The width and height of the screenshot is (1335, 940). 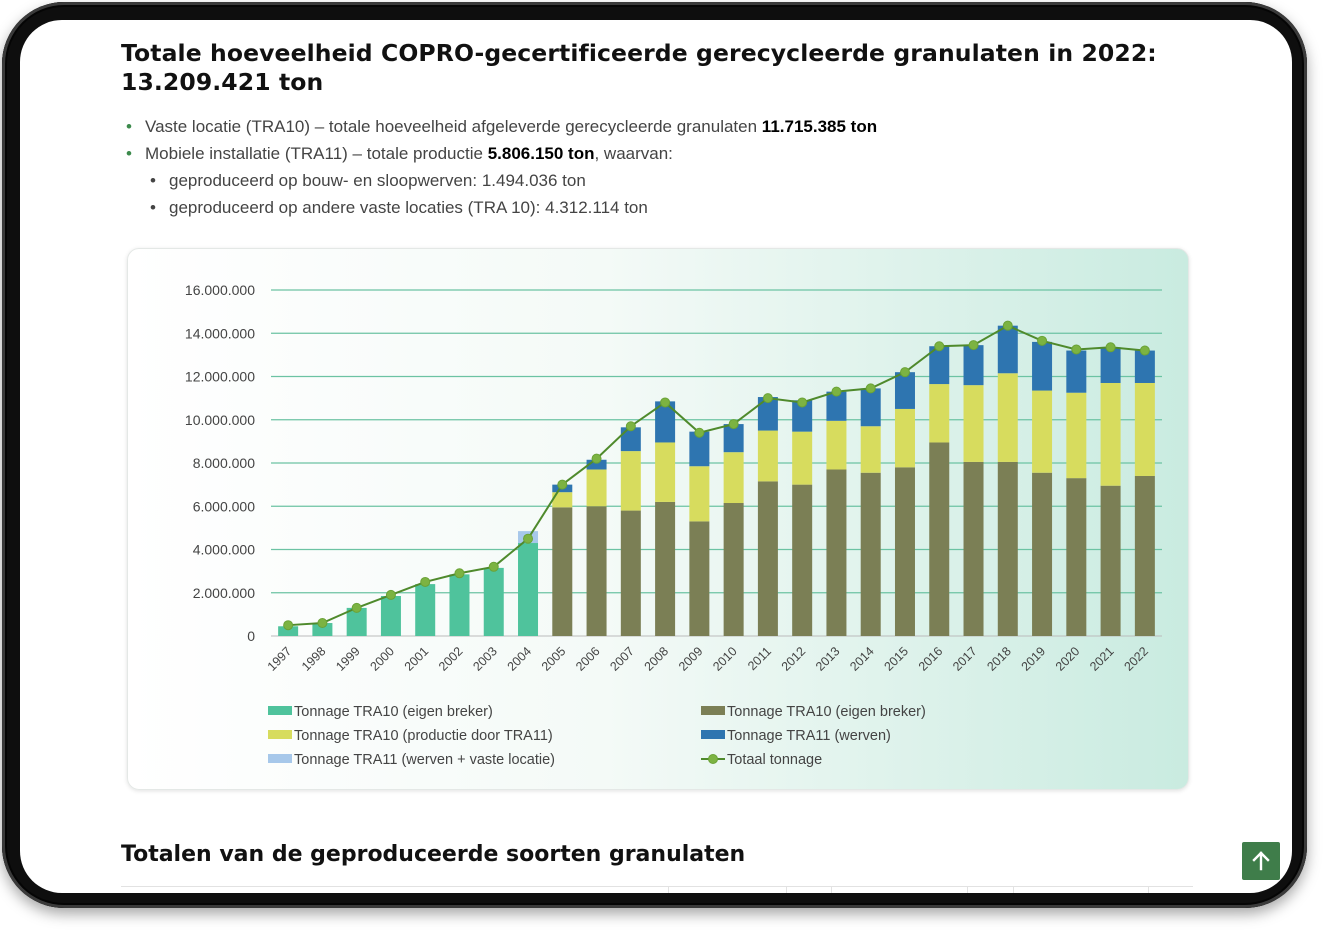 I want to click on scroll-to-top-button, so click(x=1261, y=861).